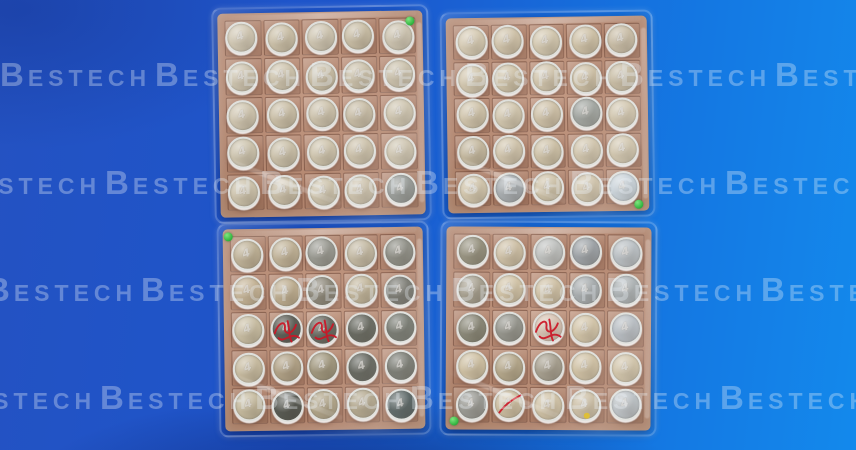  I want to click on qc-sticker-green, so click(228, 237).